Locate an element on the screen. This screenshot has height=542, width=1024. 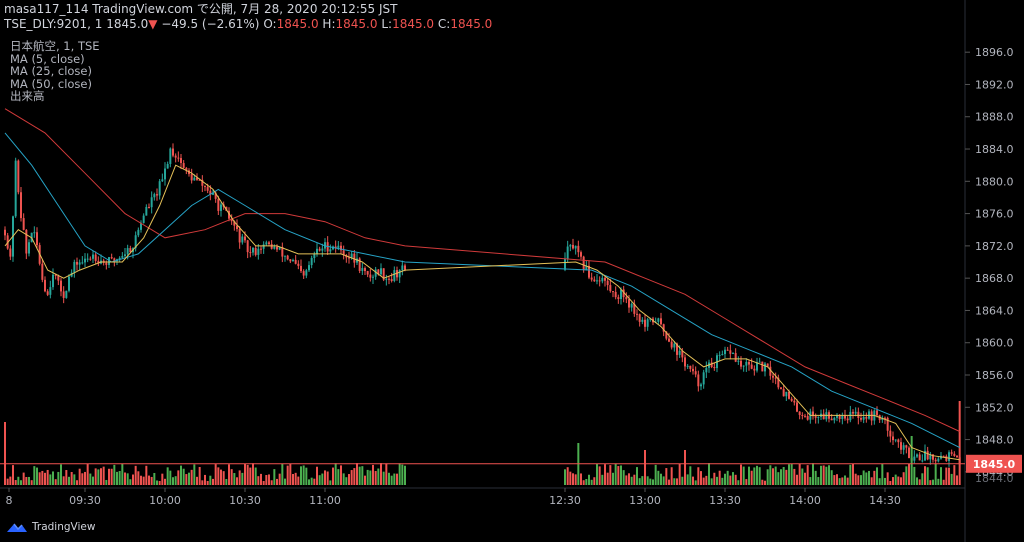
tradingview-branding: TradingView is located at coordinates (50, 527).